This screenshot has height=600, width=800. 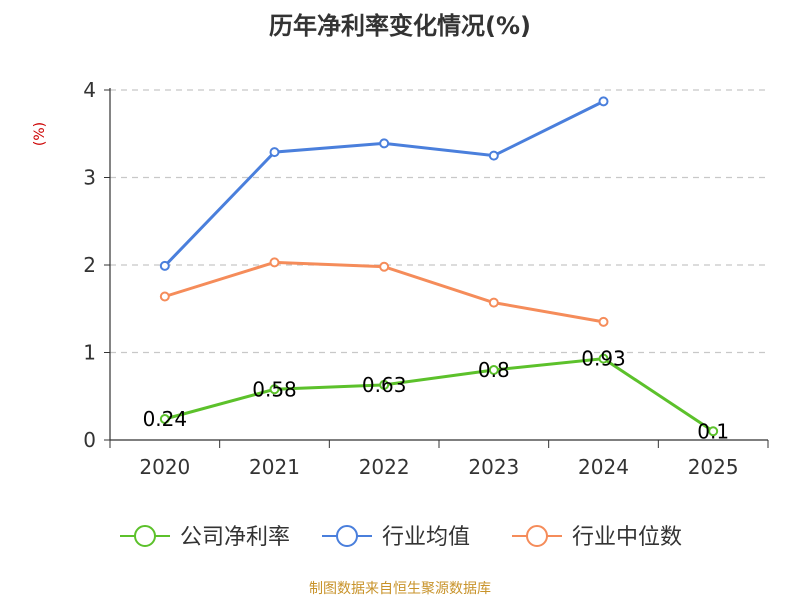 I want to click on series-line, so click(x=439, y=395).